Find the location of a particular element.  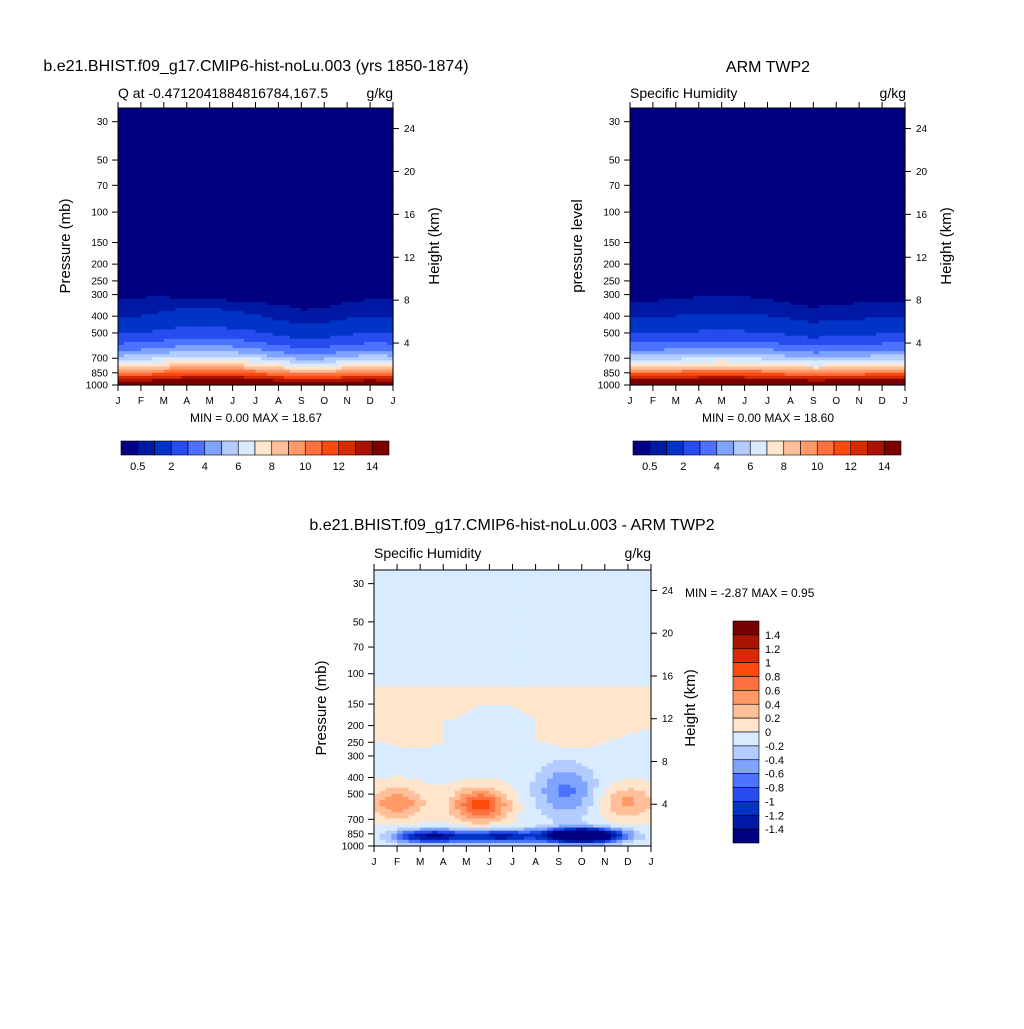

panel-model-colorbar: 0.5 2 4 6 8 10 12 14 is located at coordinates (255, 457).